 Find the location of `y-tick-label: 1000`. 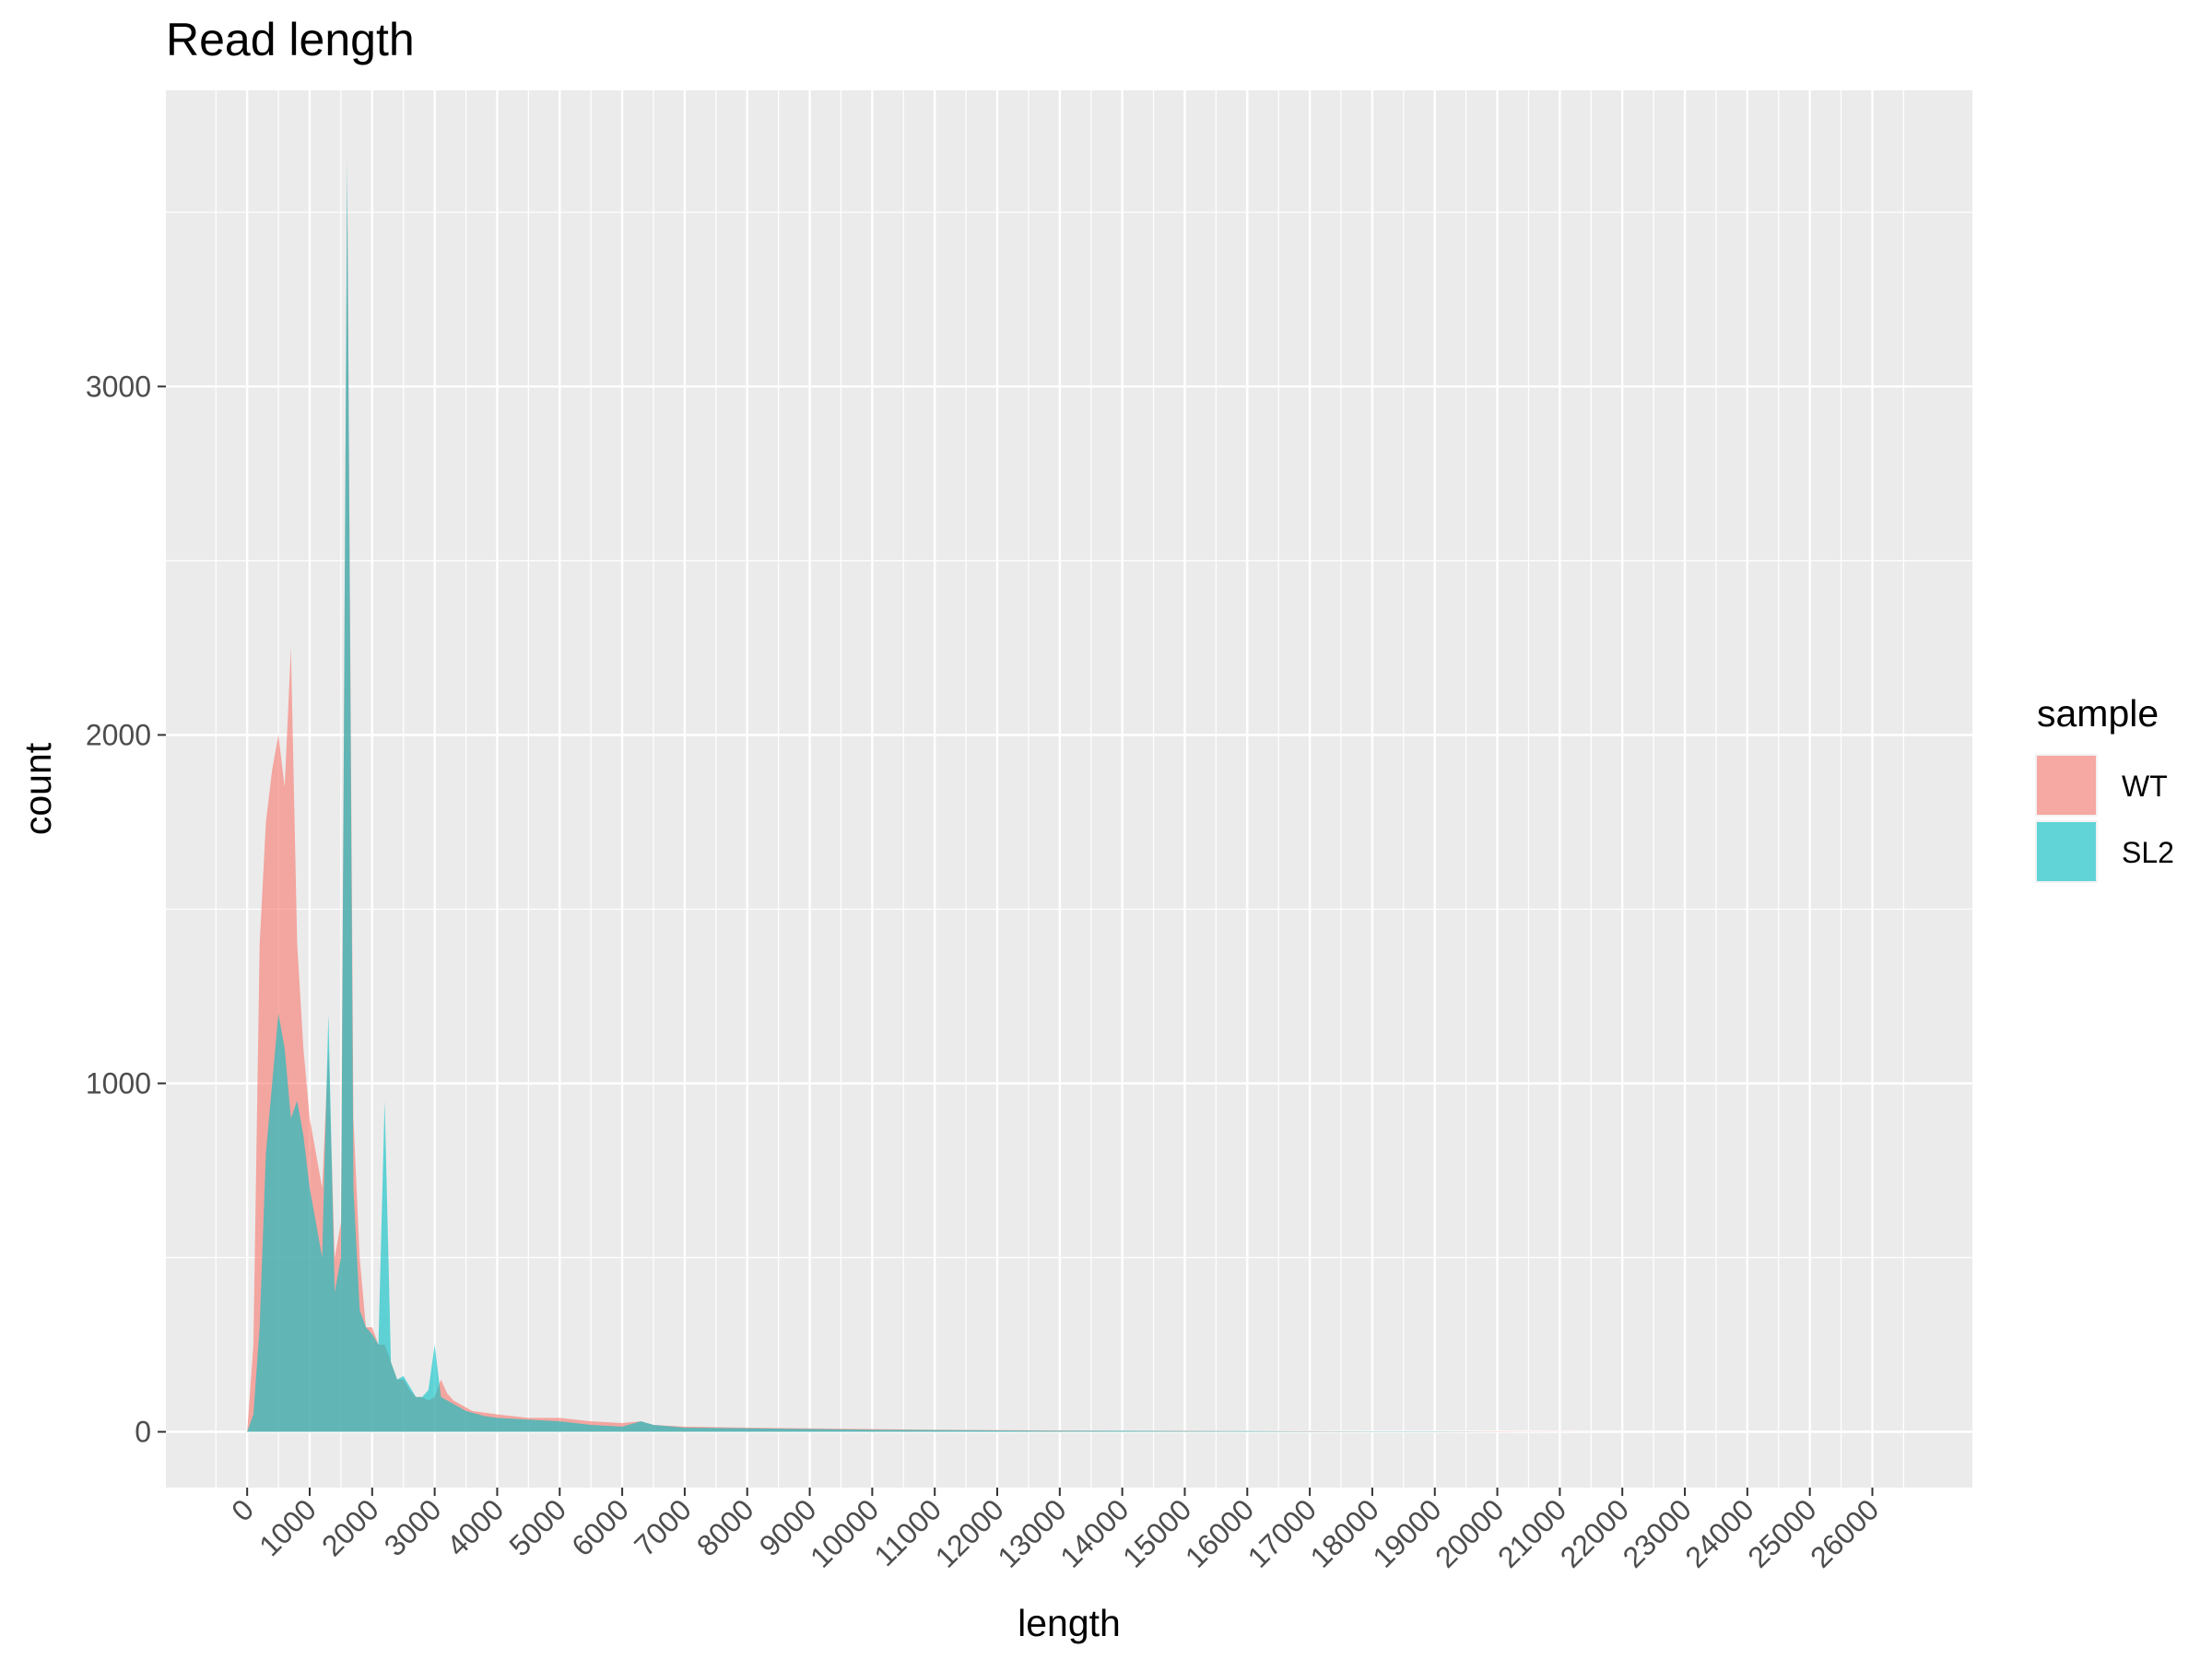

y-tick-label: 1000 is located at coordinates (118, 1083).